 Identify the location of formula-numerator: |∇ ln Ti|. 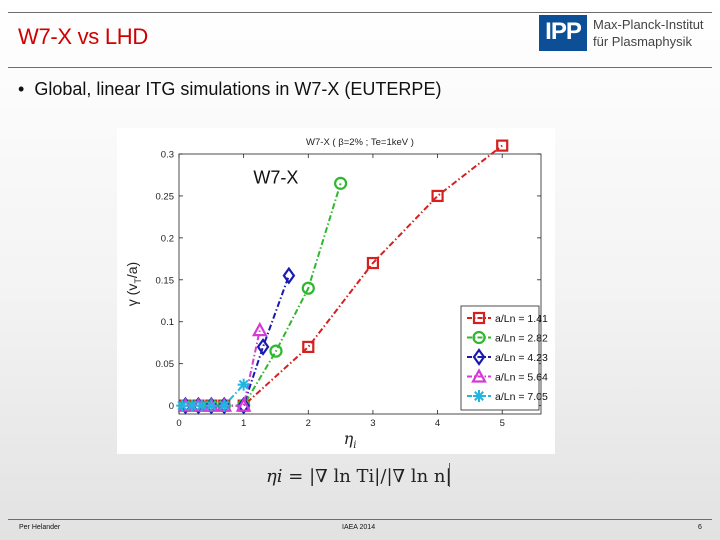
(345, 476).